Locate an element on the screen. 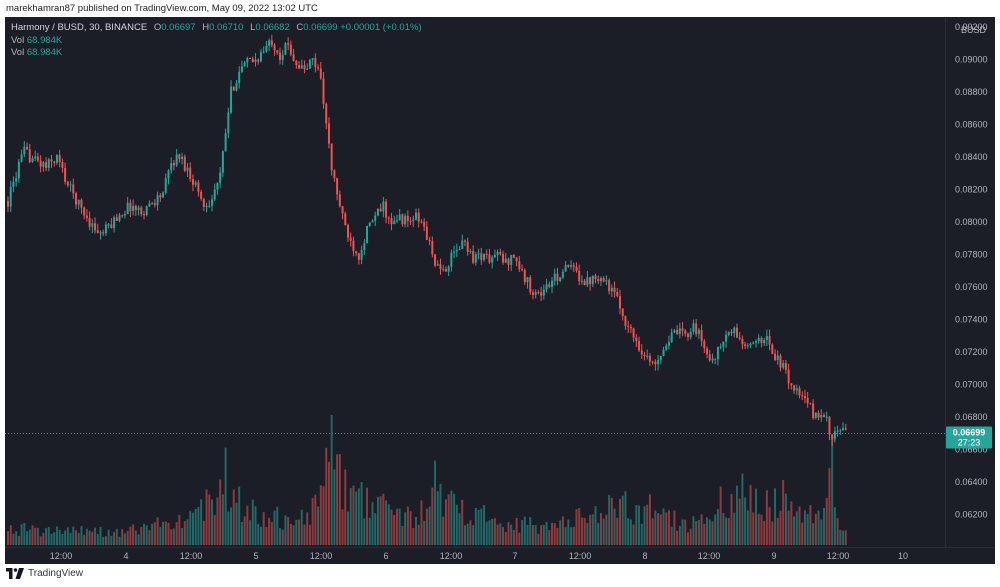 This screenshot has height=587, width=1000. price-tick-label: 0.08800 is located at coordinates (971, 92).